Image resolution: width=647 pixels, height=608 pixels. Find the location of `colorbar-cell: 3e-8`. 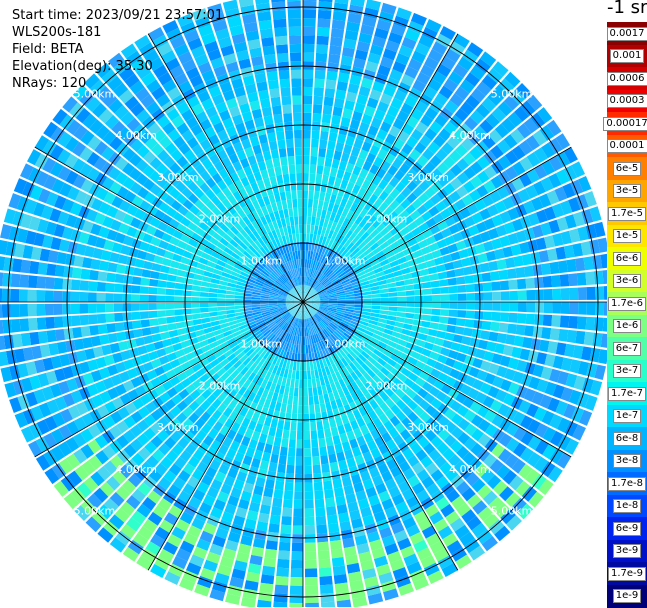

colorbar-cell: 3e-8 is located at coordinates (627, 461).